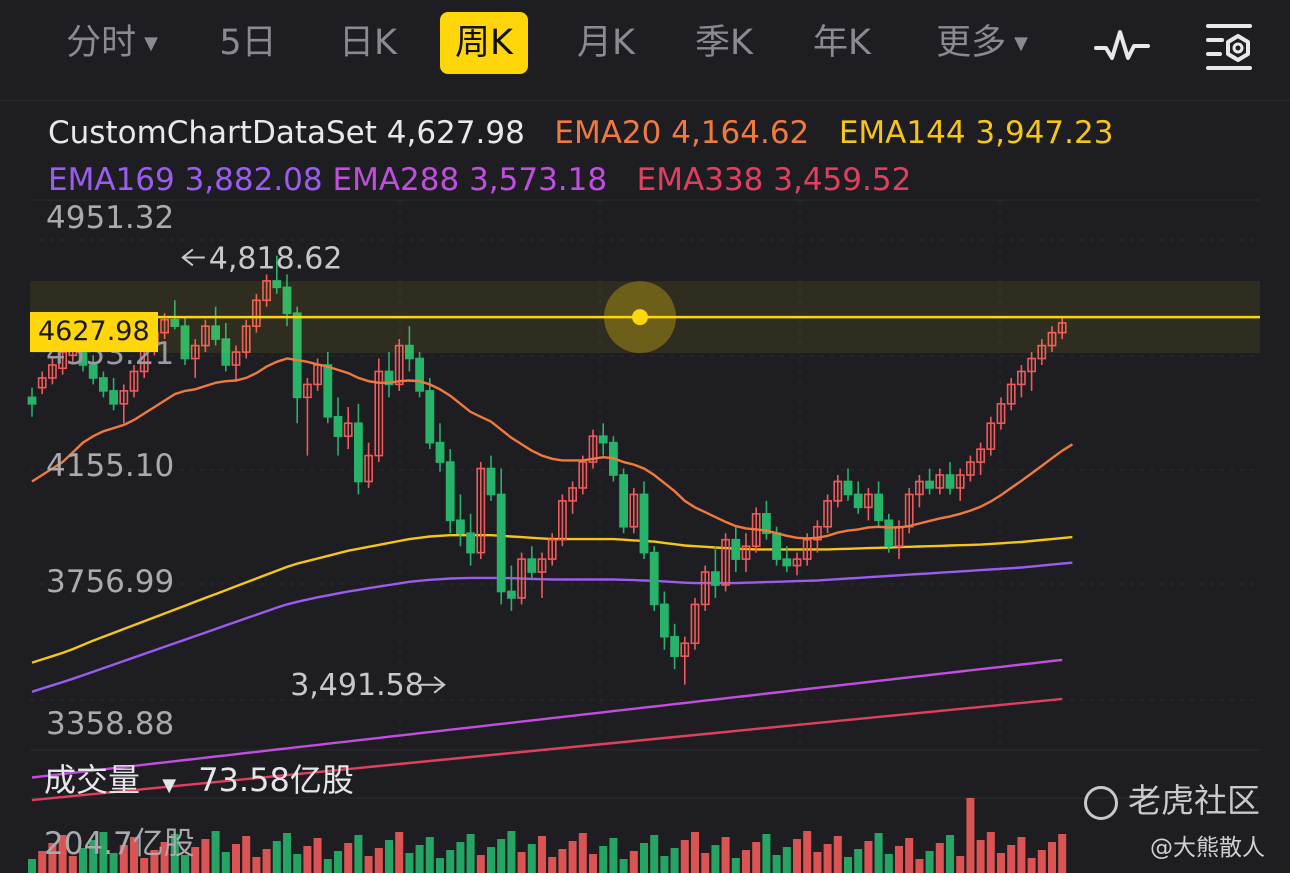  What do you see at coordinates (101, 43) in the screenshot?
I see `tab-intraday-label: 分时` at bounding box center [101, 43].